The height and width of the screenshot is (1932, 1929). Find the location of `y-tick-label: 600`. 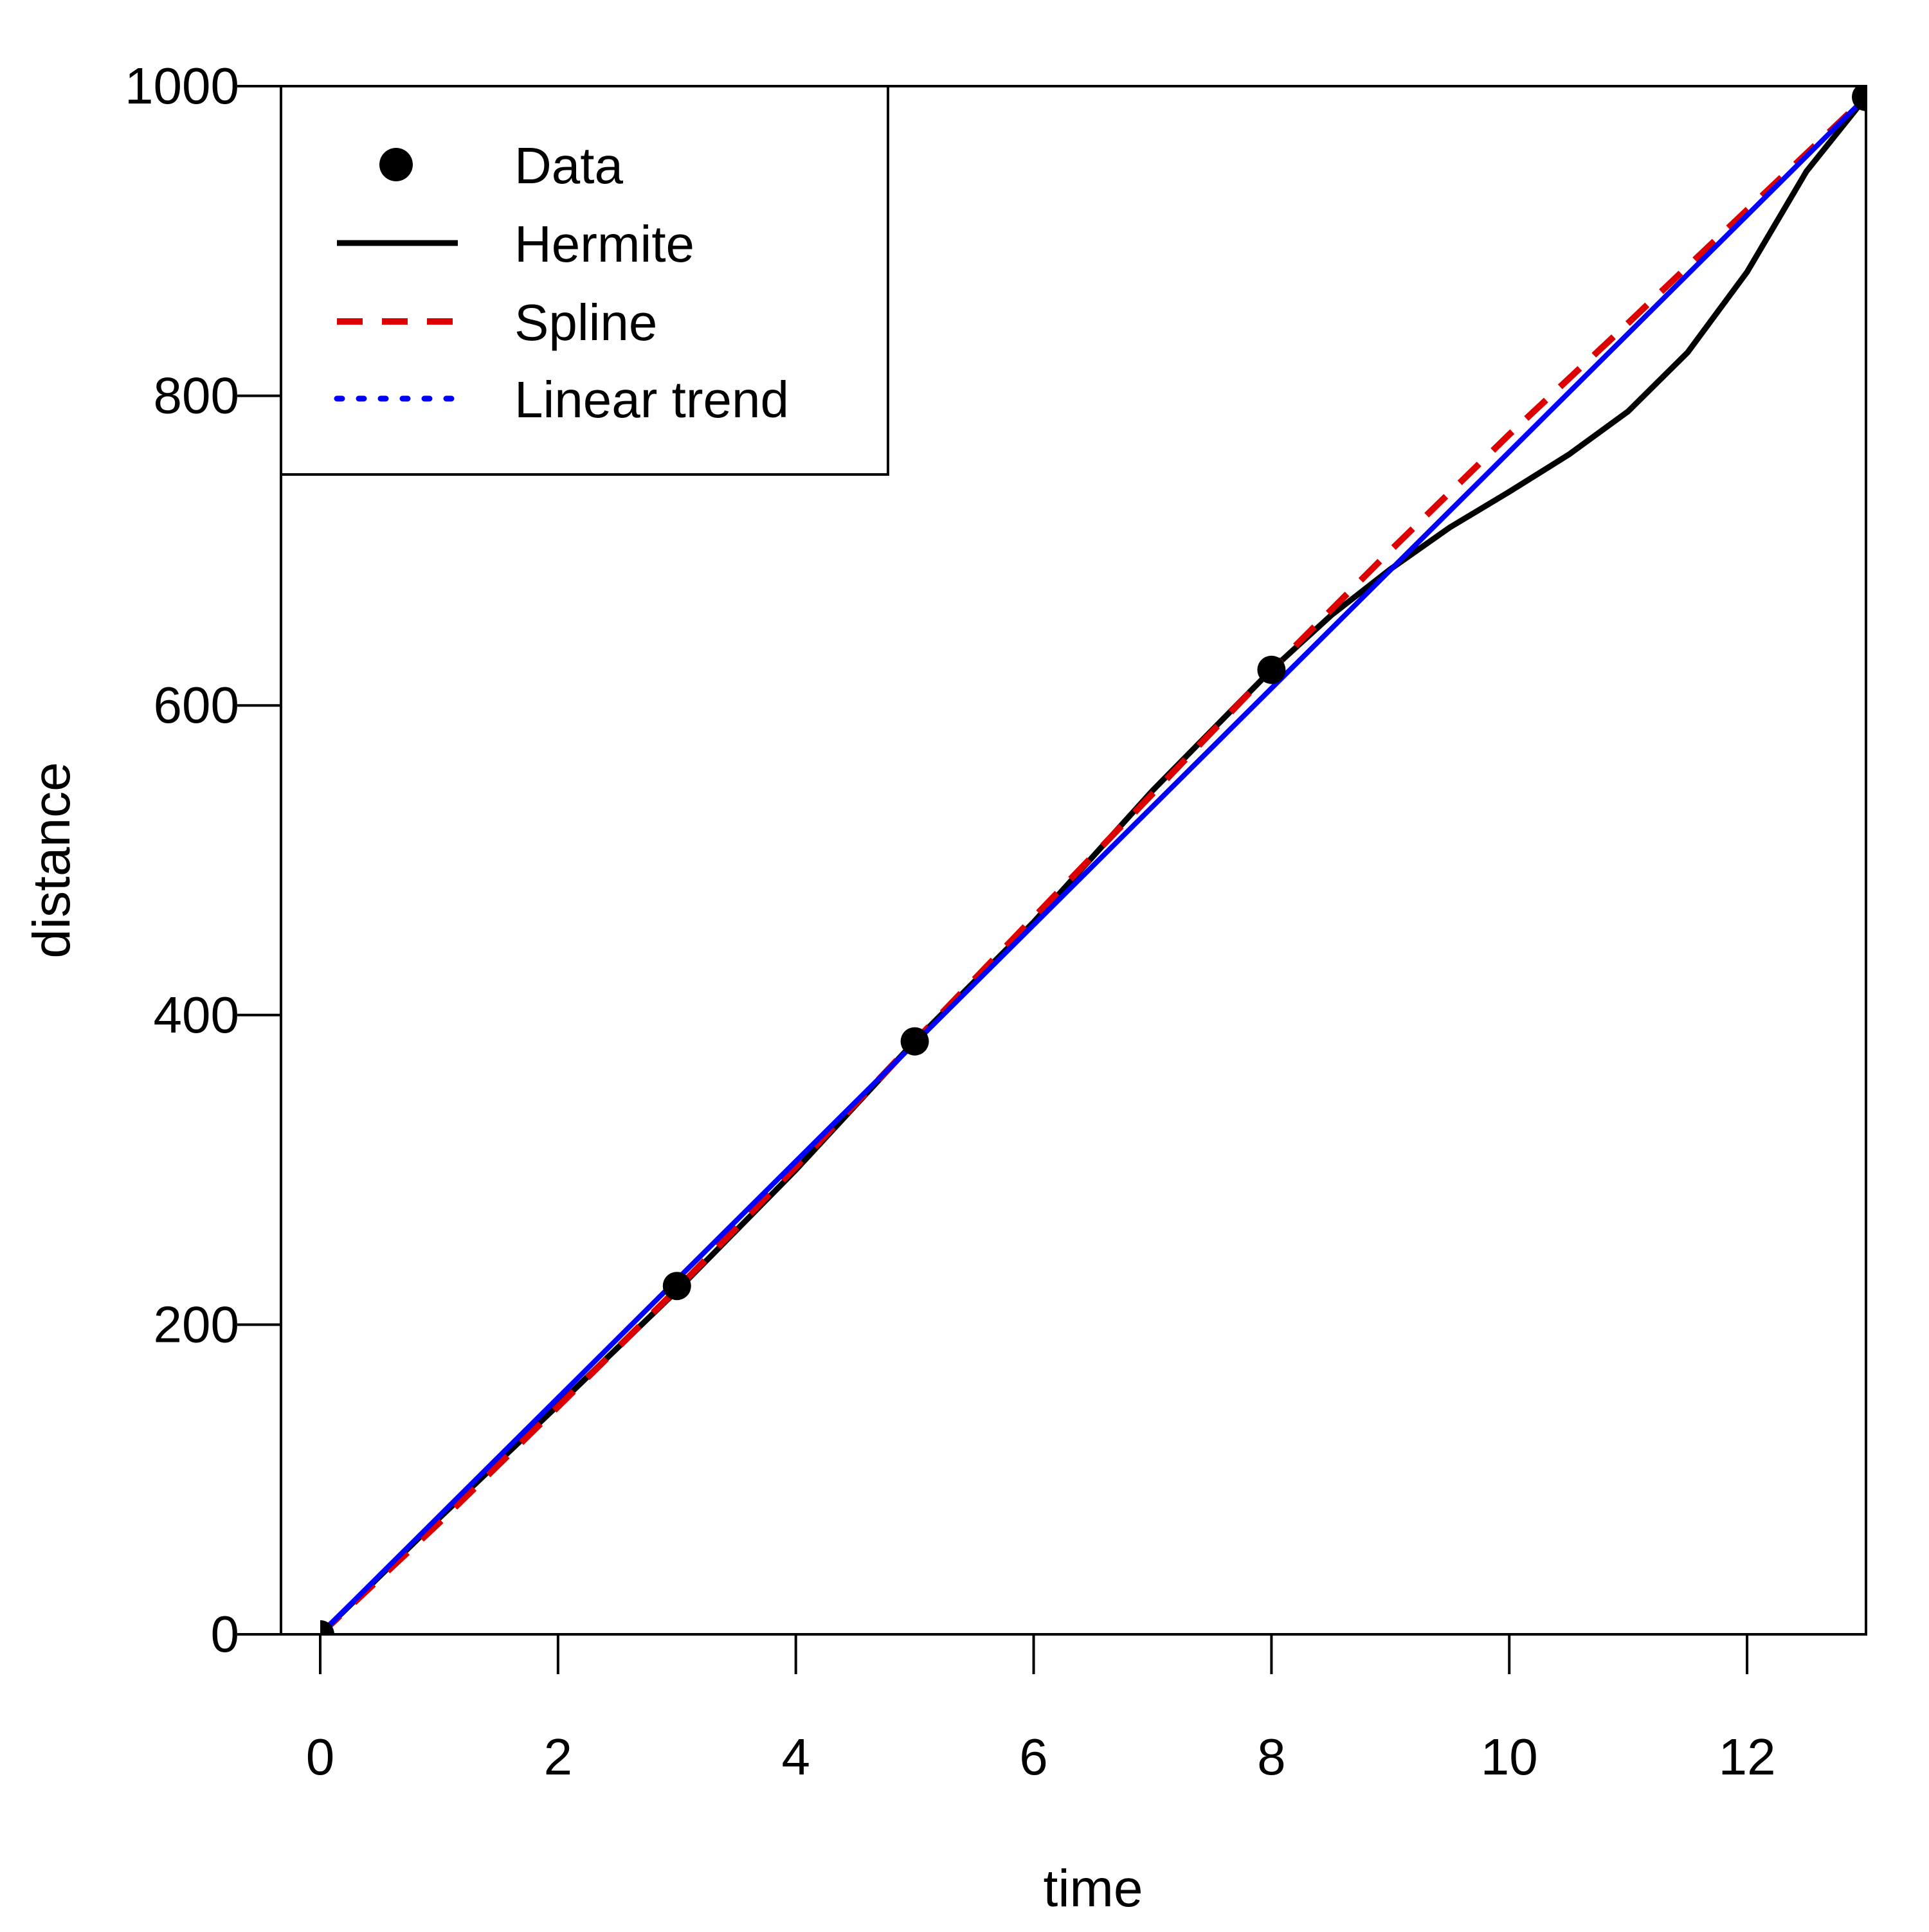

y-tick-label: 600 is located at coordinates (197, 705).